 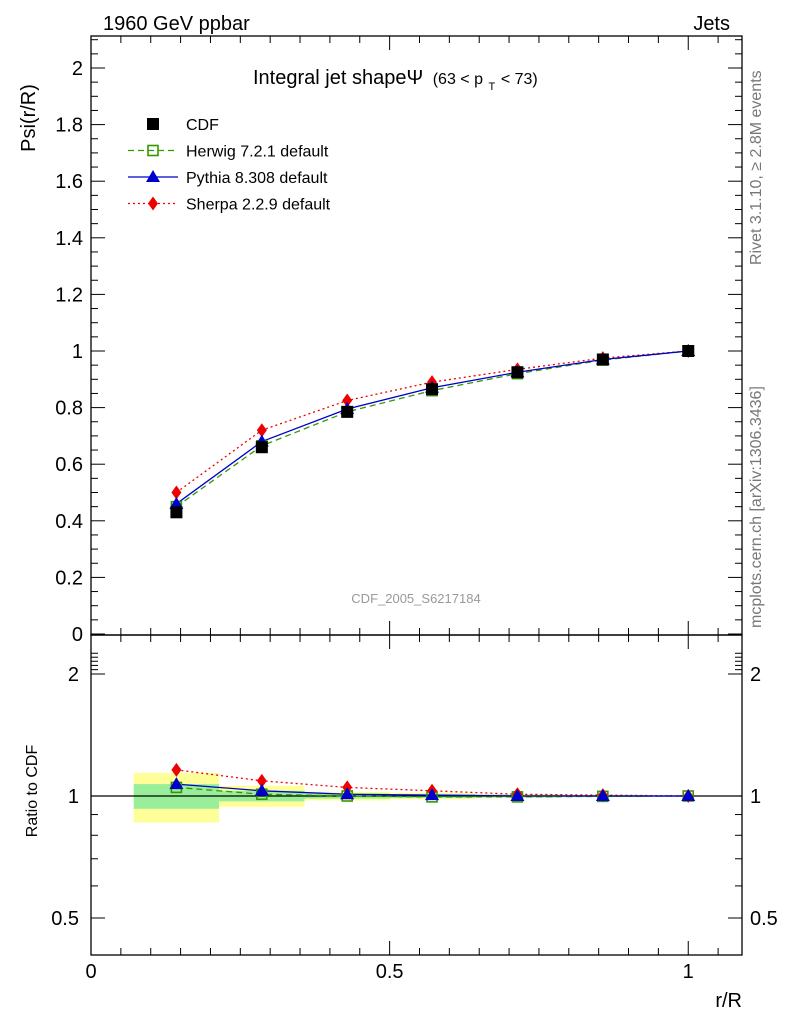 What do you see at coordinates (77, 69) in the screenshot?
I see `y-tick-label: 2` at bounding box center [77, 69].